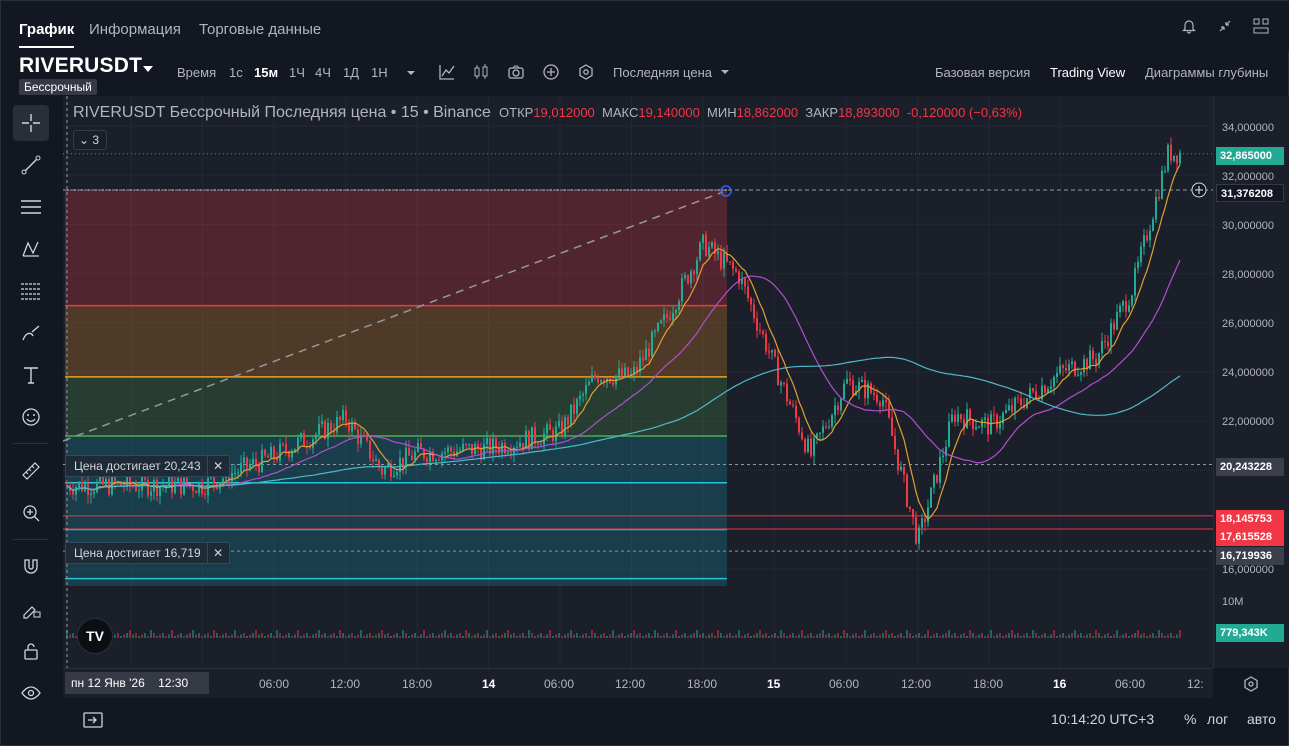 This screenshot has width=1289, height=746. What do you see at coordinates (725, 72) in the screenshot?
I see `price-type-dropdown-icon` at bounding box center [725, 72].